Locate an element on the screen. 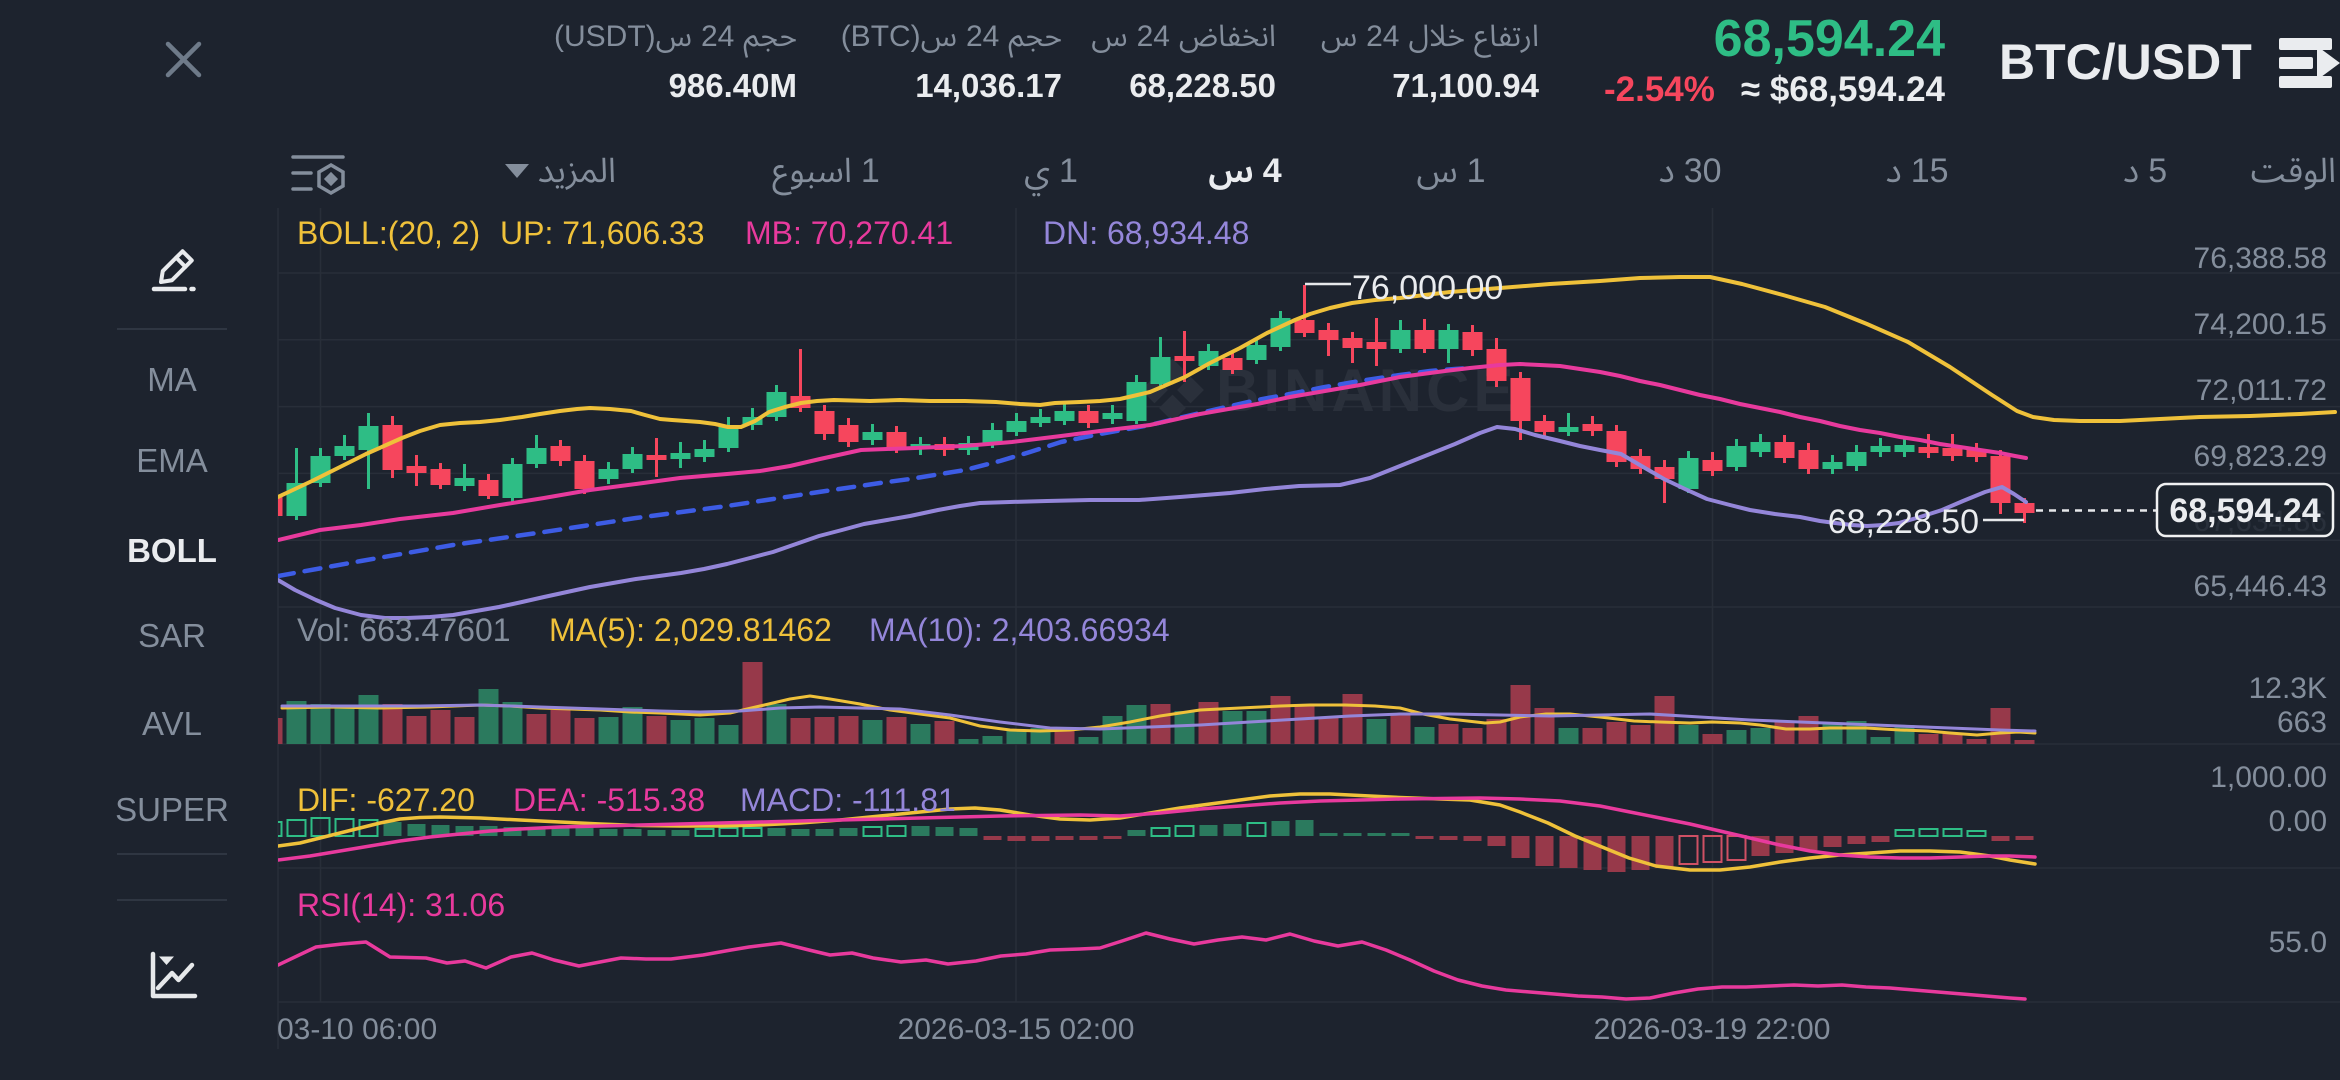 The image size is (2340, 1080). svg-text: 72,011.72 is located at coordinates (2261, 390).